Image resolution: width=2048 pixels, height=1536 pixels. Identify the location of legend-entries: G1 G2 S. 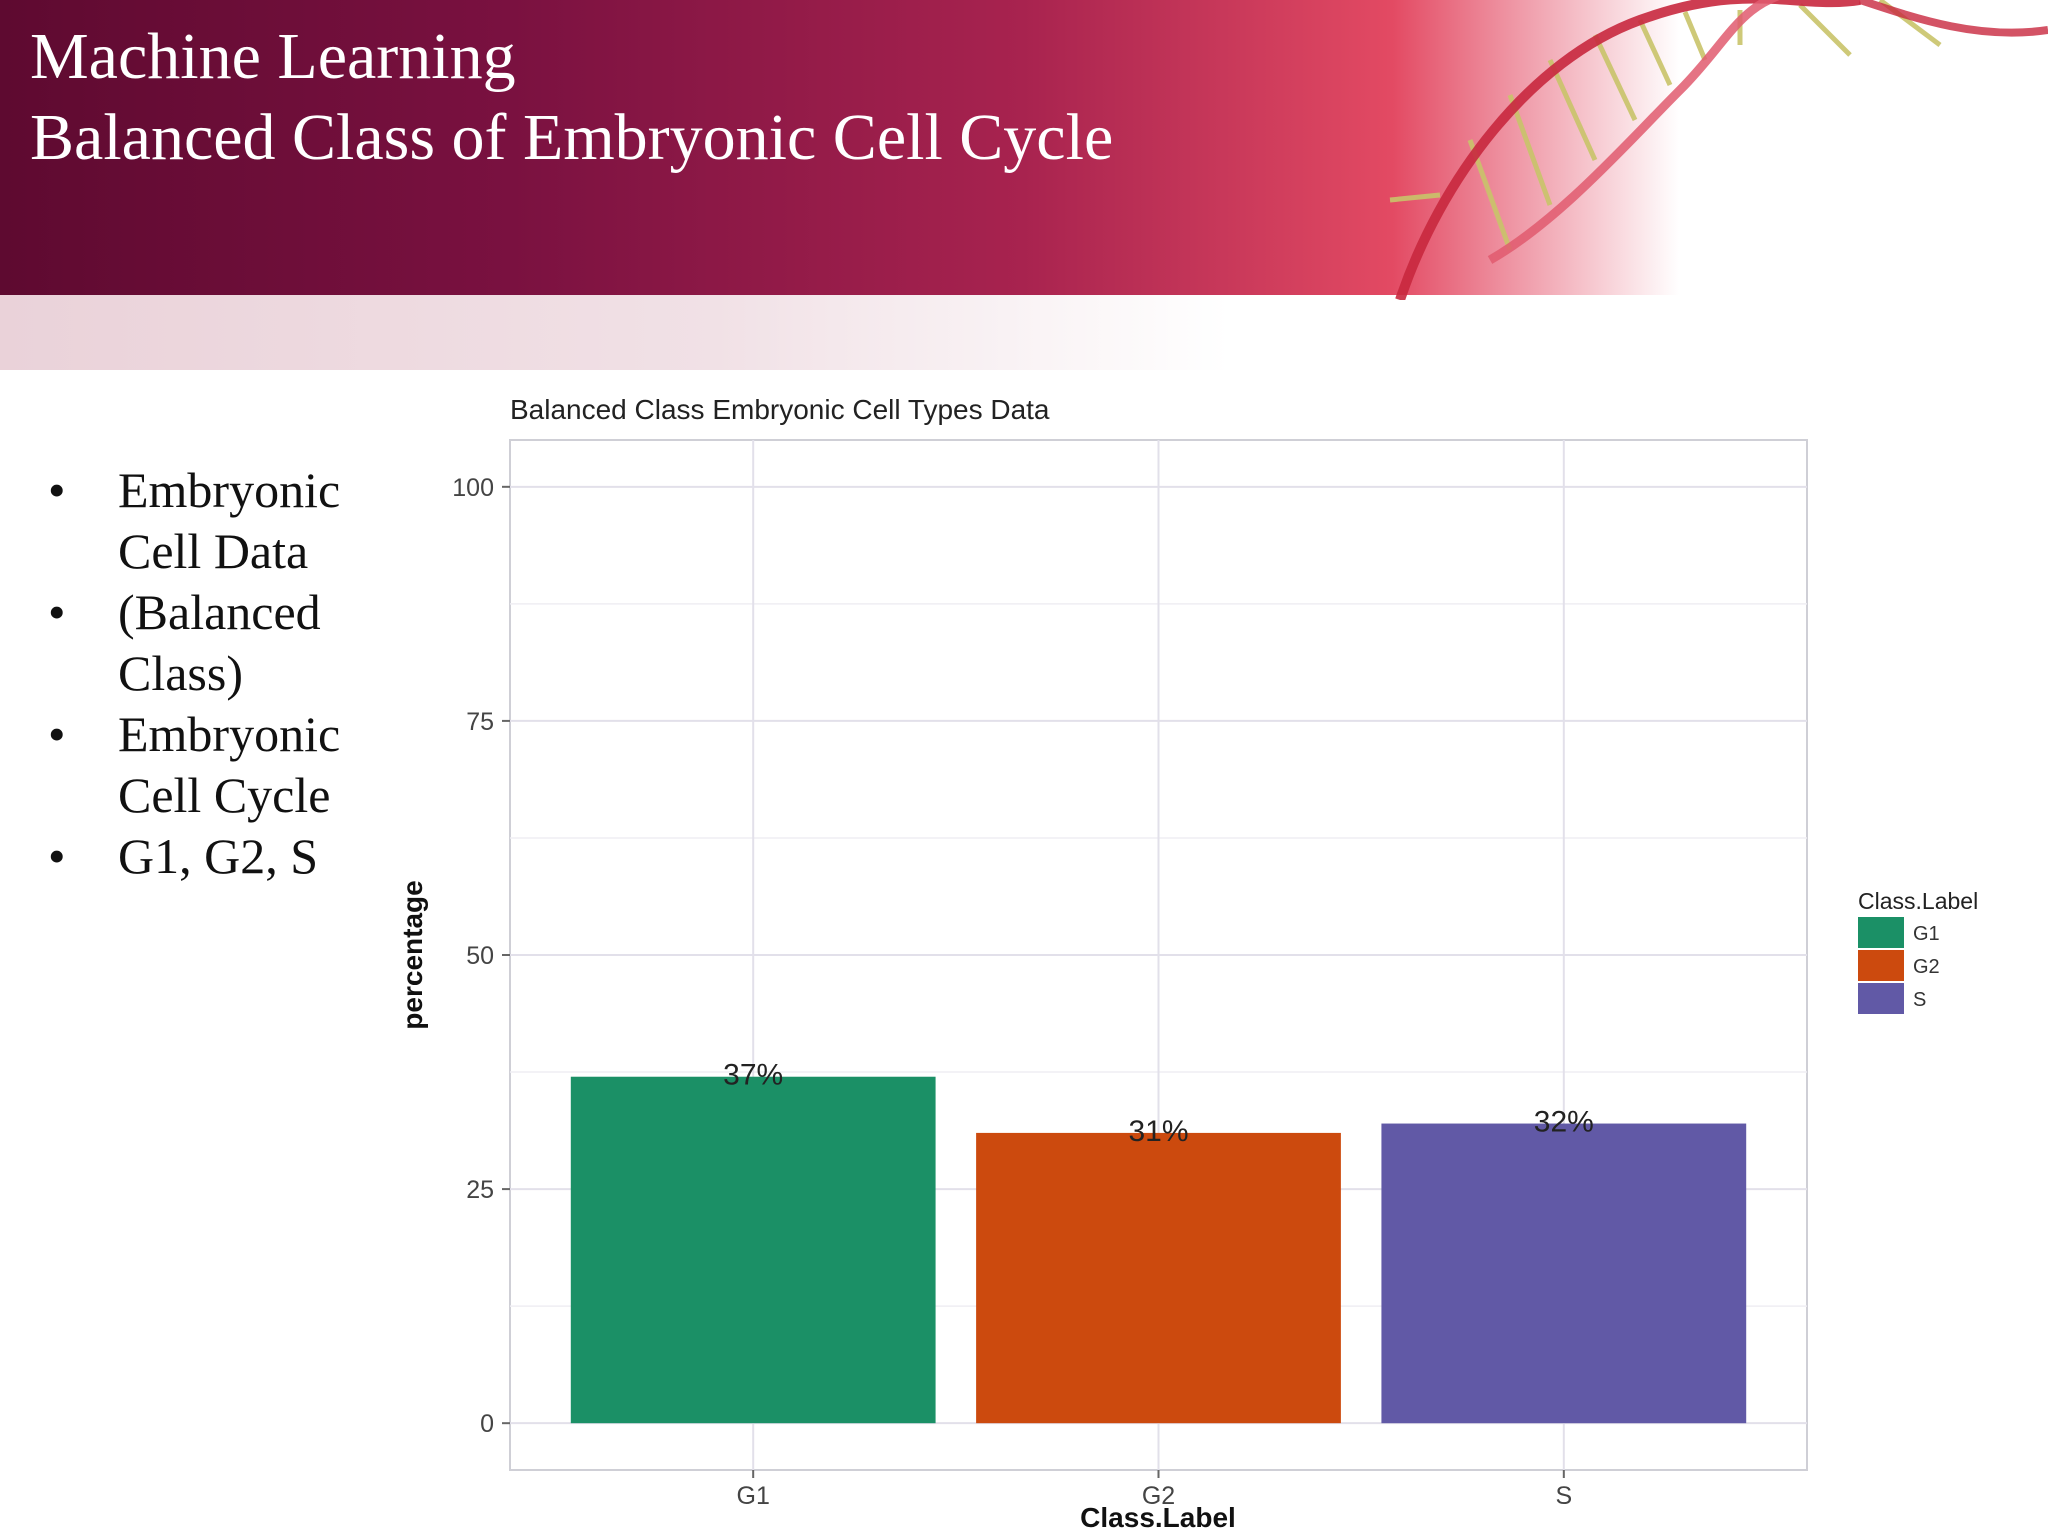
(1899, 965).